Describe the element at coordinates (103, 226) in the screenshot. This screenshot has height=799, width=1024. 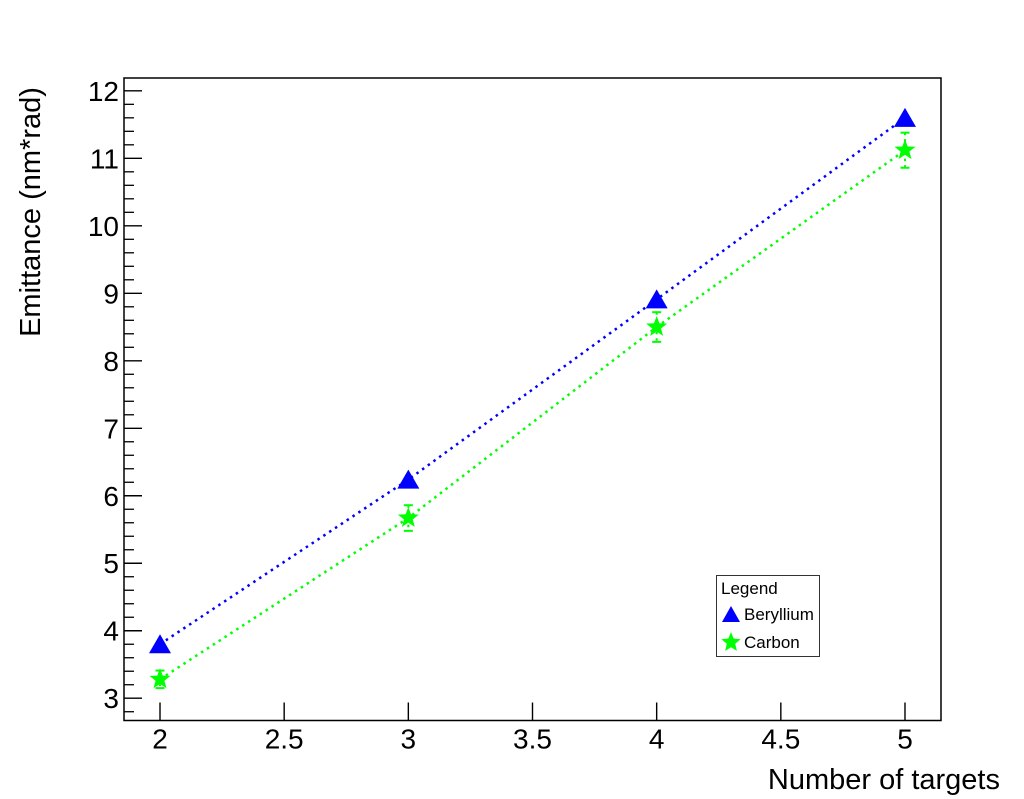
I see `y-tick-label: 10` at that location.